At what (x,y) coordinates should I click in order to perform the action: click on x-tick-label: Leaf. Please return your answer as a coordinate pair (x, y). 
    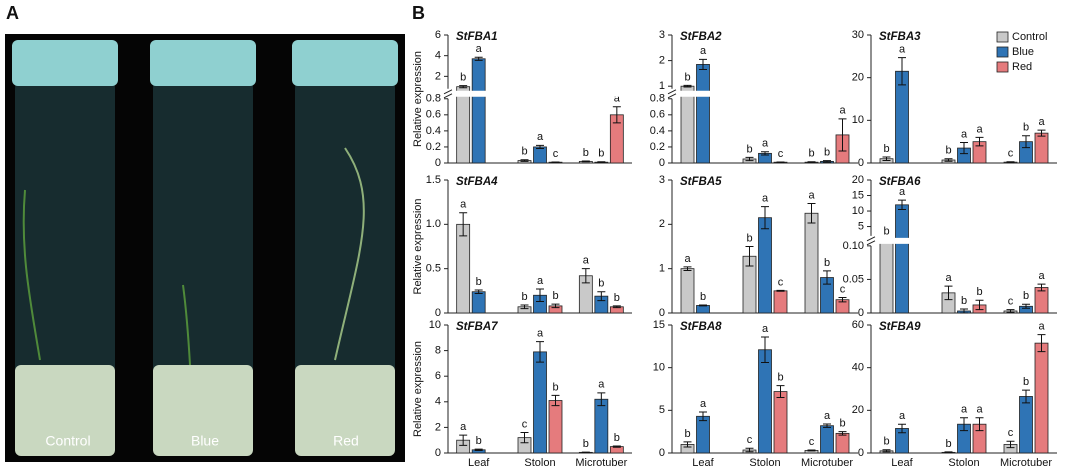
    Looking at the image, I should click on (479, 462).